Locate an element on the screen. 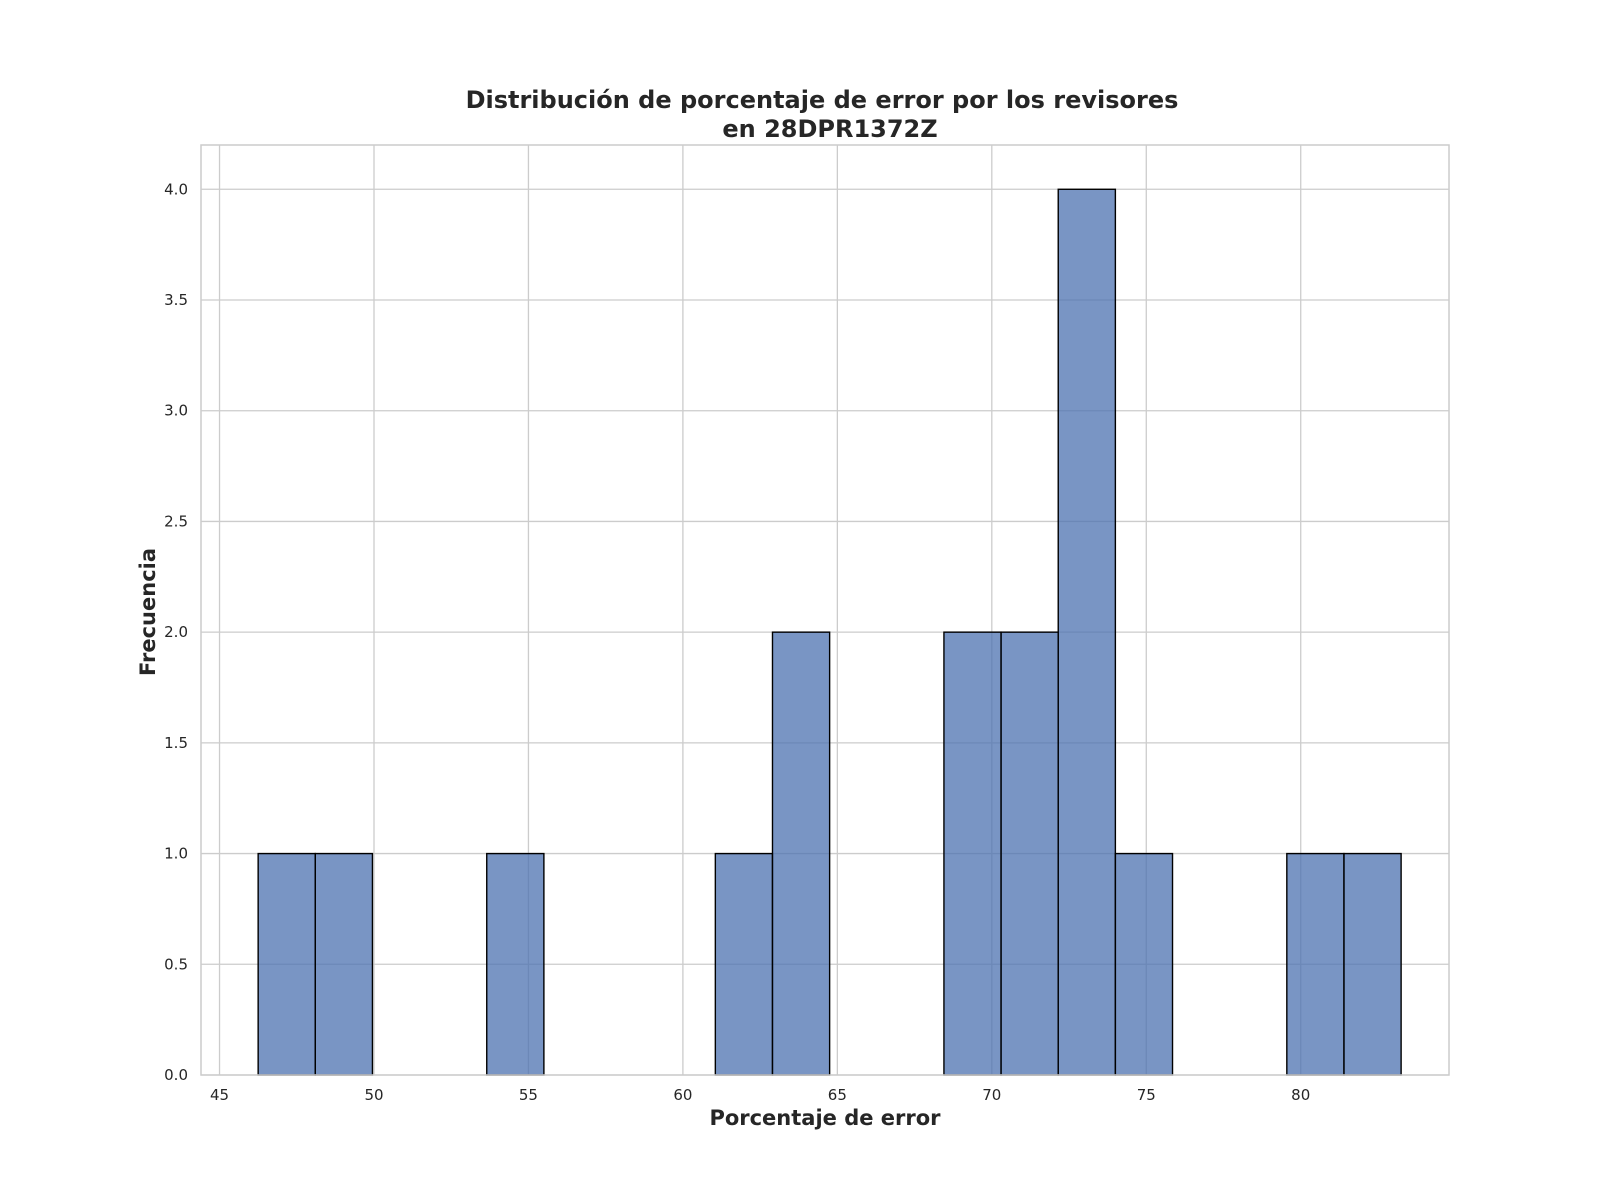  y-tick-label: 0.5 is located at coordinates (176, 964).